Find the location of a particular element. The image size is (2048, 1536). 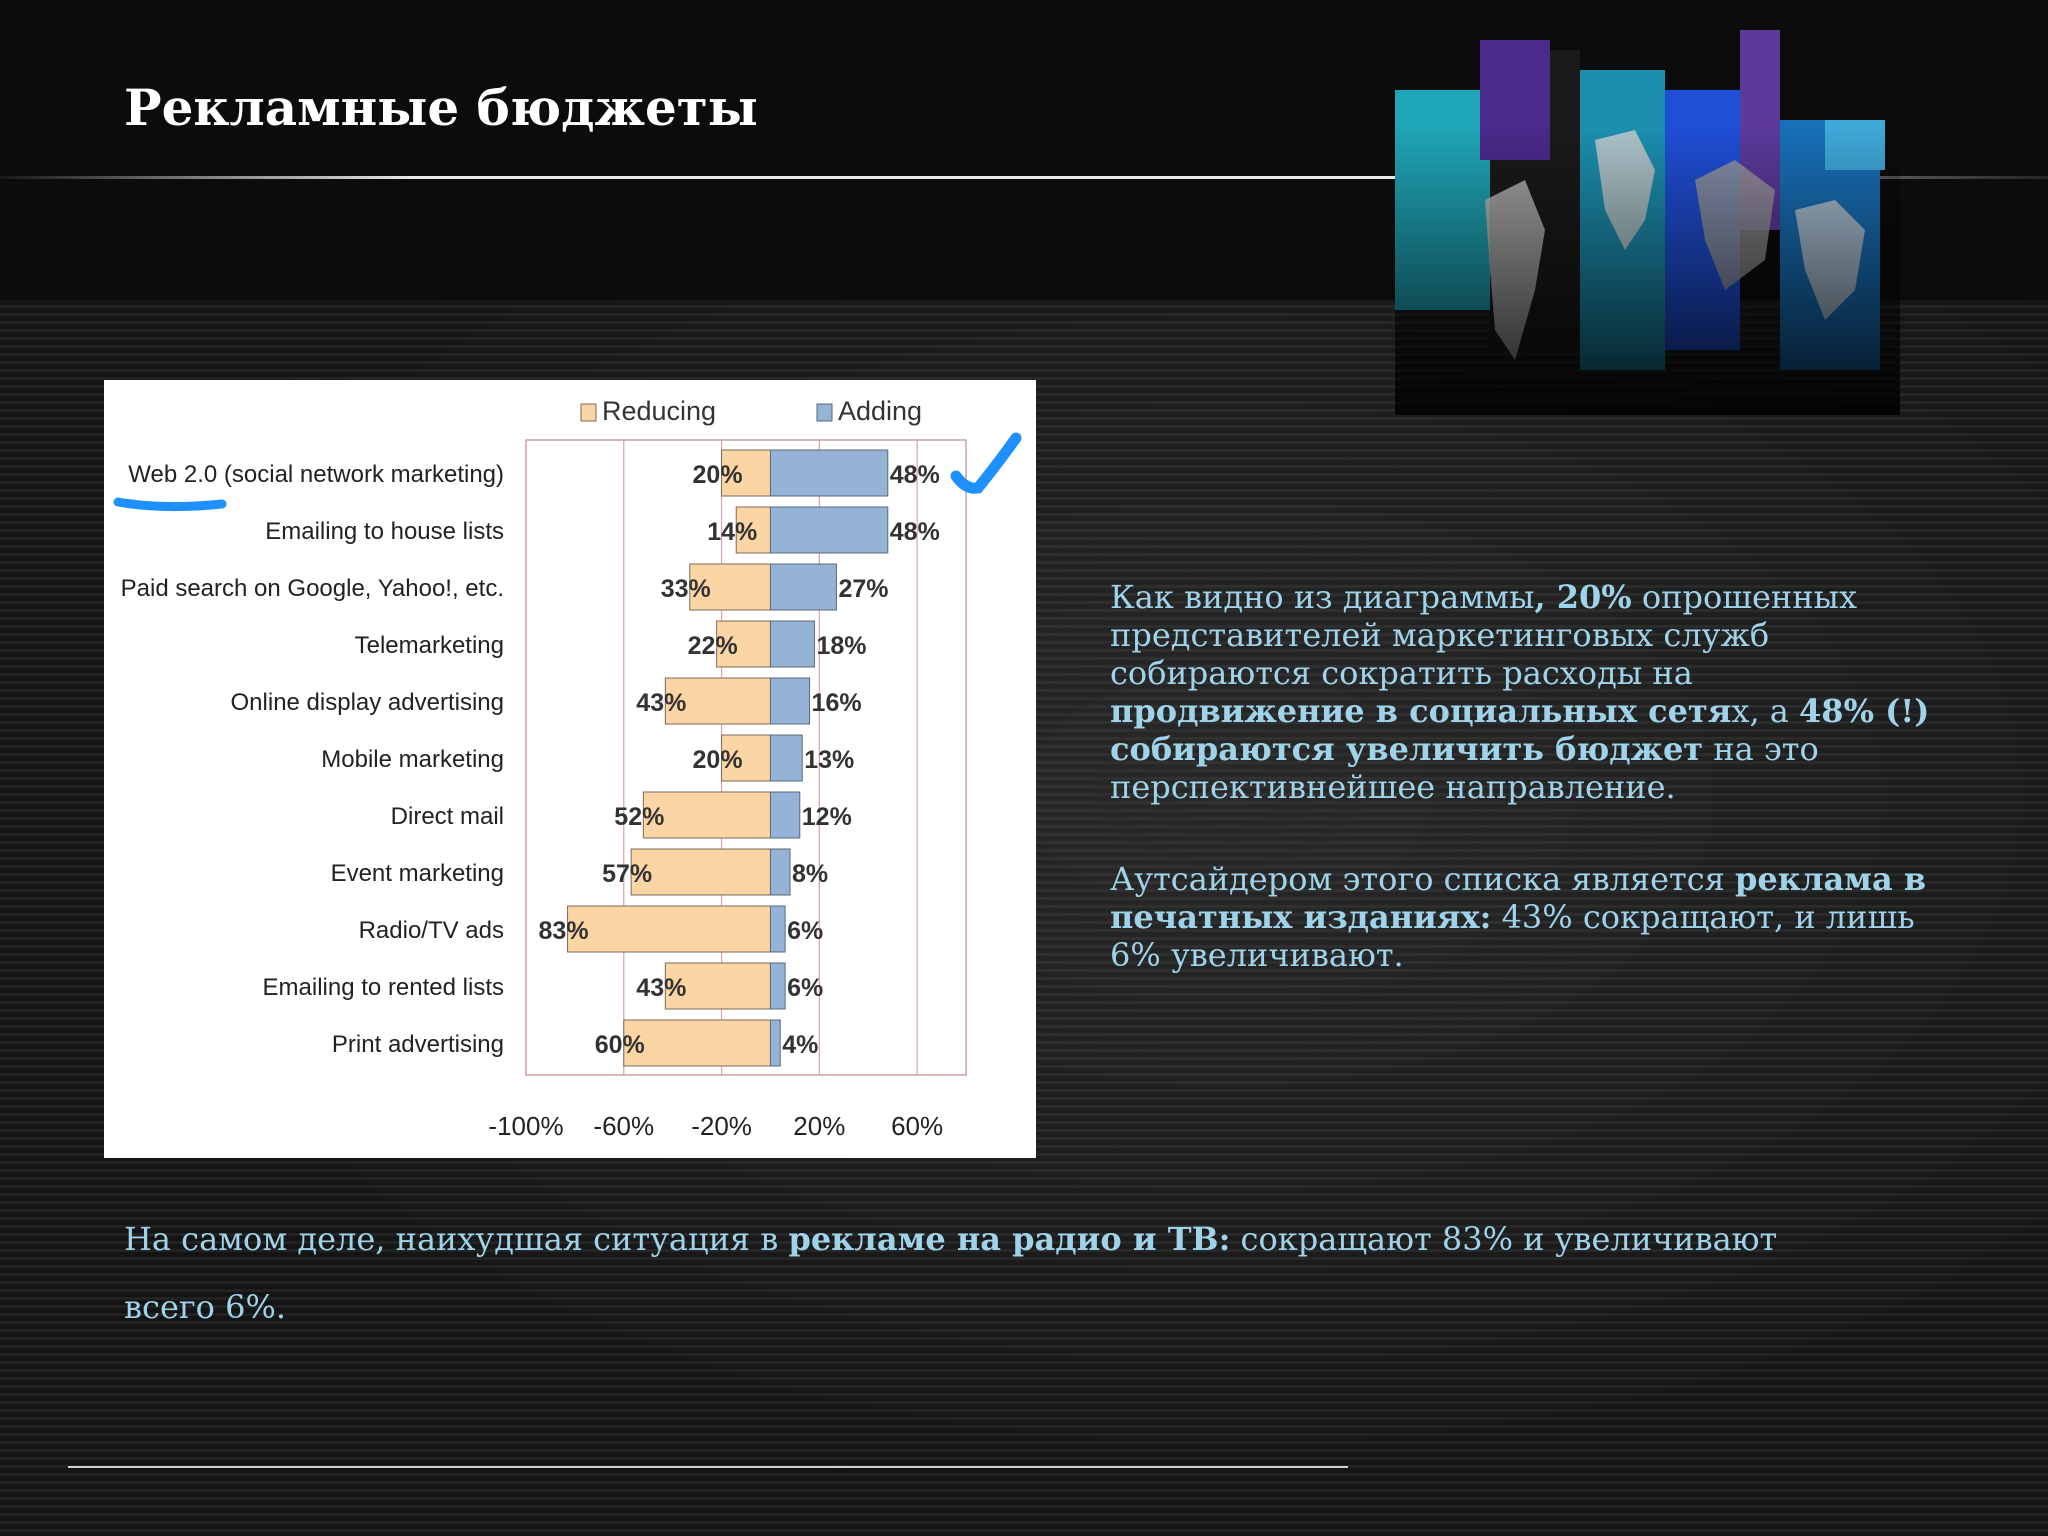

x-tick-label: -60% is located at coordinates (623, 1126).